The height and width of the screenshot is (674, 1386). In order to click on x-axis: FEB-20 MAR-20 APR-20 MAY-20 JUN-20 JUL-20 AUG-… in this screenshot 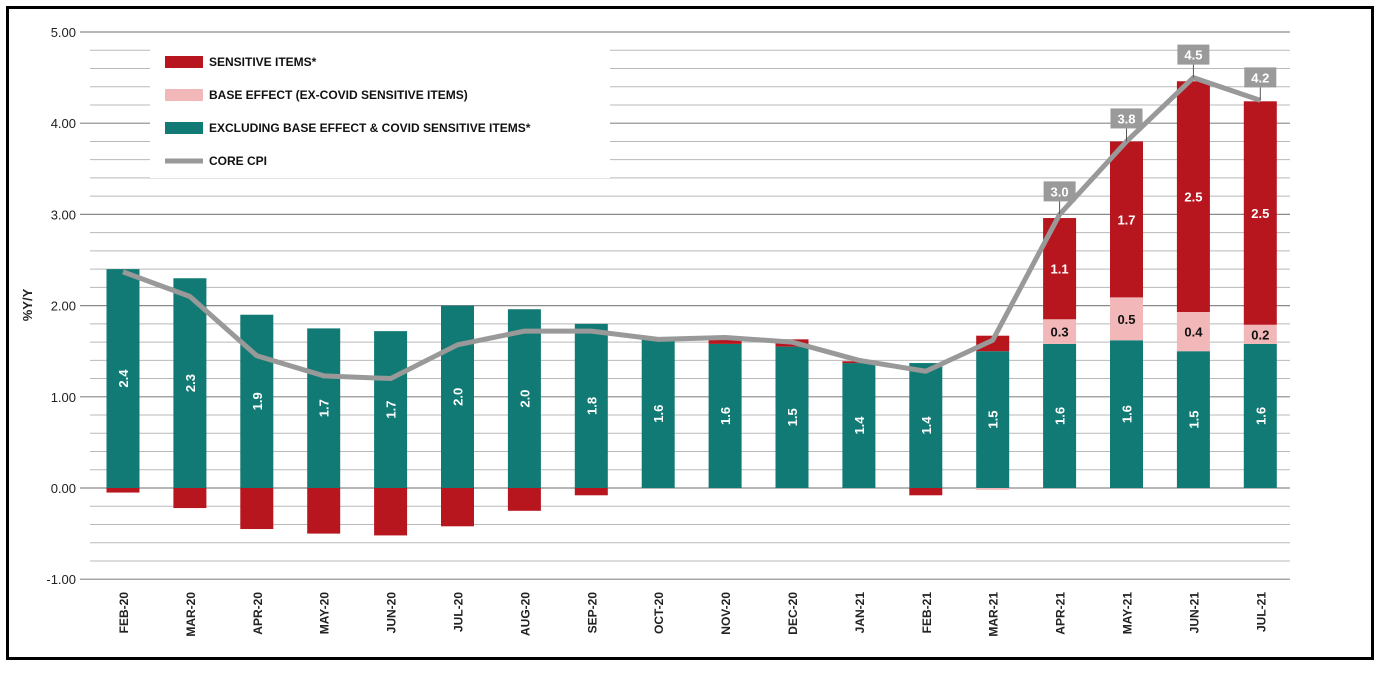, I will do `click(692, 614)`.